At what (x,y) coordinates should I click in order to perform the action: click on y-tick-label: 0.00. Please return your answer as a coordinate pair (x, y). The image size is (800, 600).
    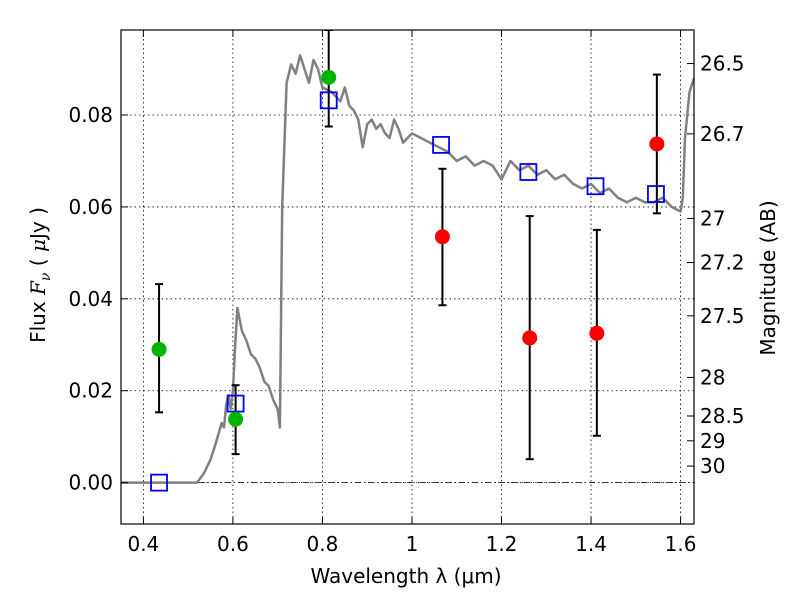
    Looking at the image, I should click on (90, 483).